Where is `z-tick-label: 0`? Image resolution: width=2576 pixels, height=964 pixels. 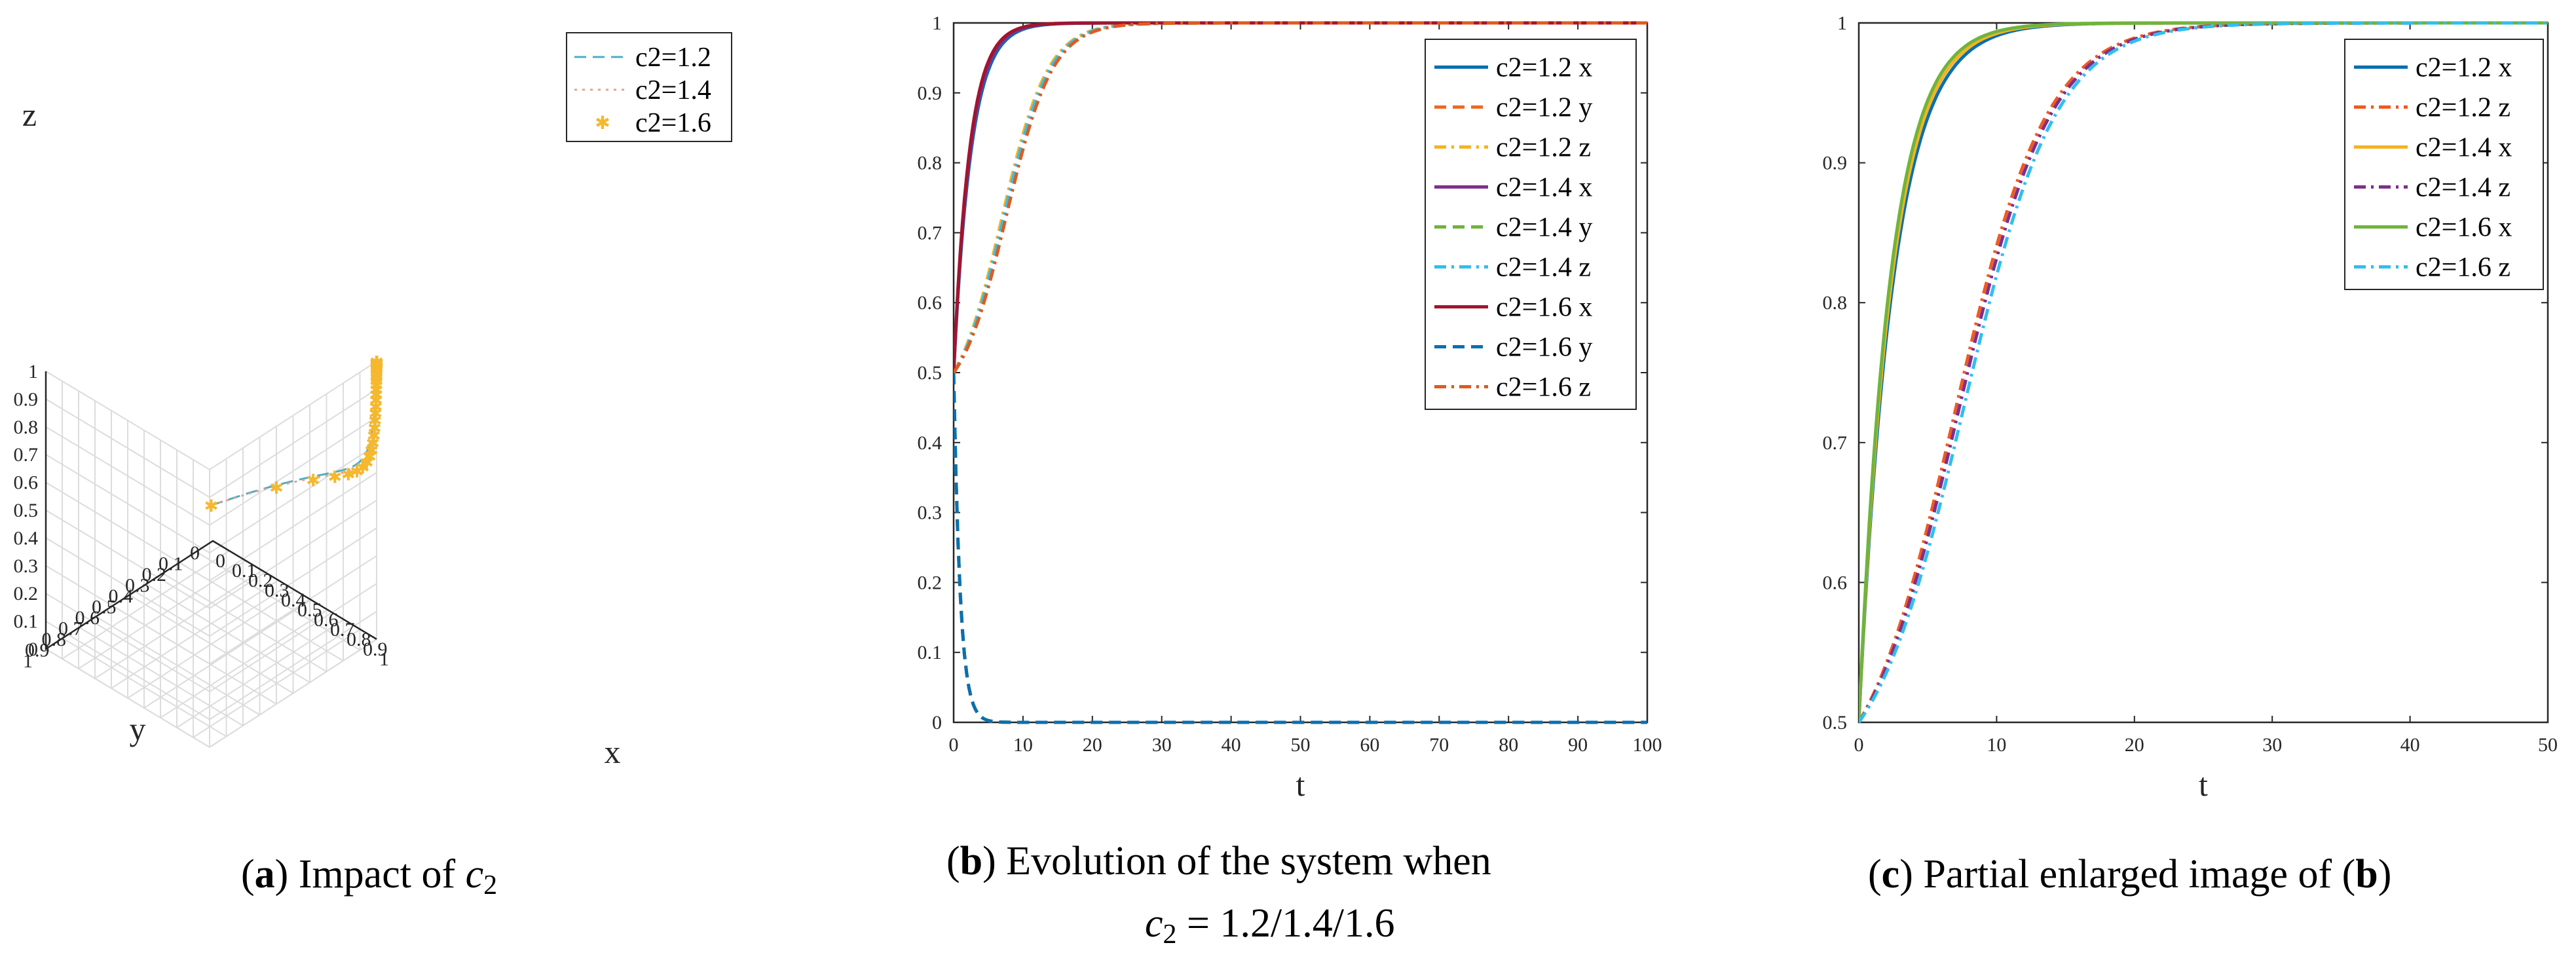
z-tick-label: 0 is located at coordinates (33, 649).